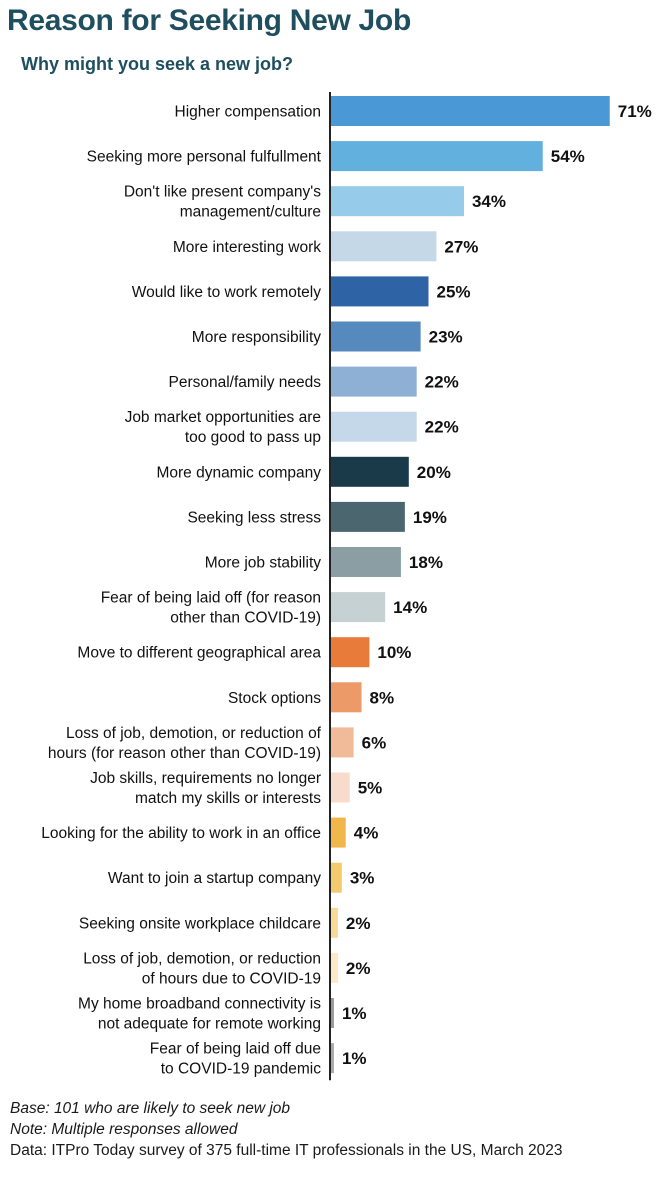 The width and height of the screenshot is (665, 1177). Describe the element at coordinates (226, 292) in the screenshot. I see `category-label: Would like to work remotely` at that location.